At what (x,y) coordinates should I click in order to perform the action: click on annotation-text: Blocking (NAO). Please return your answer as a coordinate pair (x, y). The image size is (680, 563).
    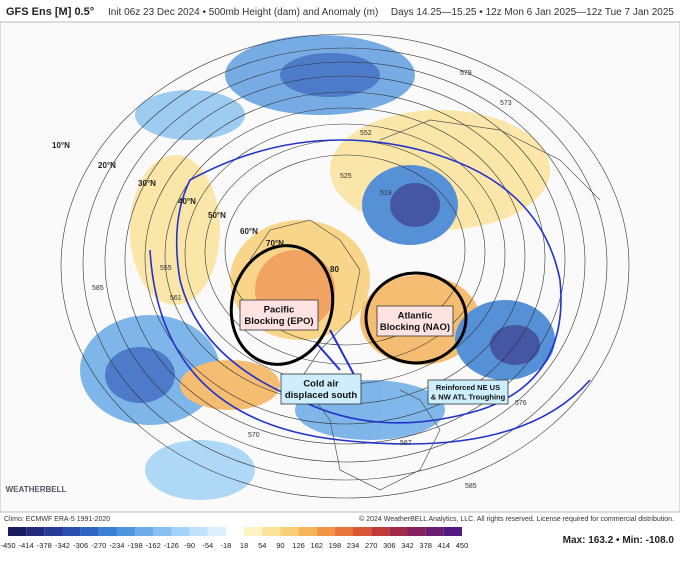
    Looking at the image, I should click on (415, 327).